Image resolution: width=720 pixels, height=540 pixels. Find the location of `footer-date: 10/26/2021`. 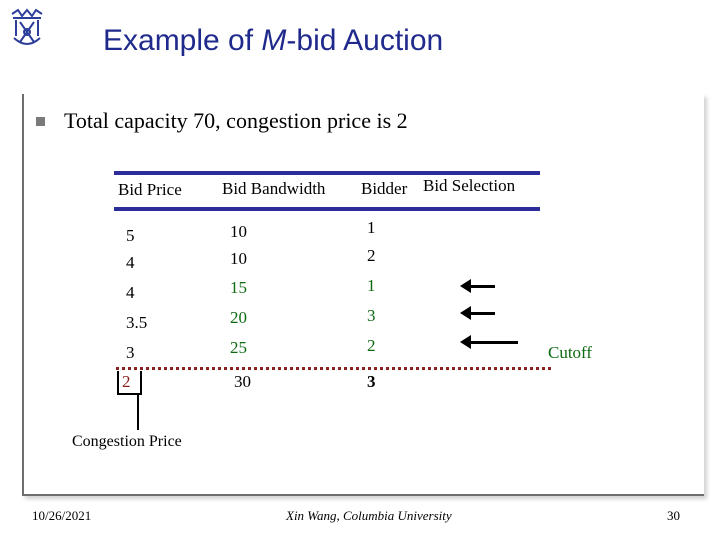

footer-date: 10/26/2021 is located at coordinates (62, 515).